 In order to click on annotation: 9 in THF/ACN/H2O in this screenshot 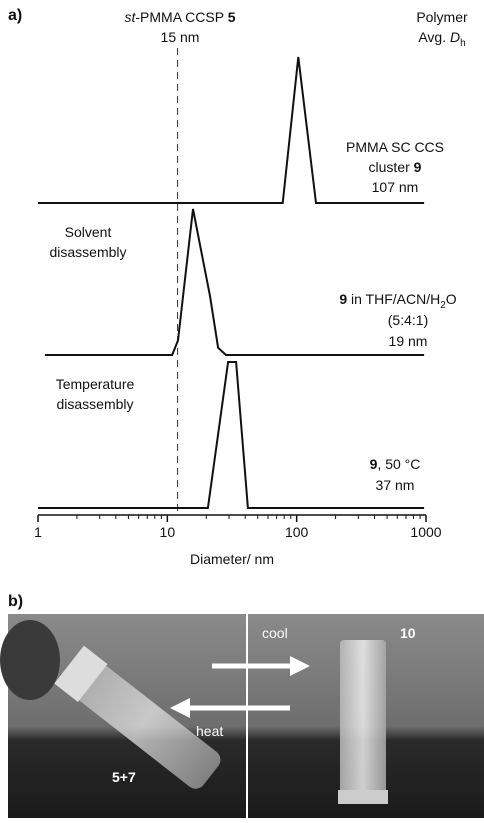, I will do `click(397, 301)`.